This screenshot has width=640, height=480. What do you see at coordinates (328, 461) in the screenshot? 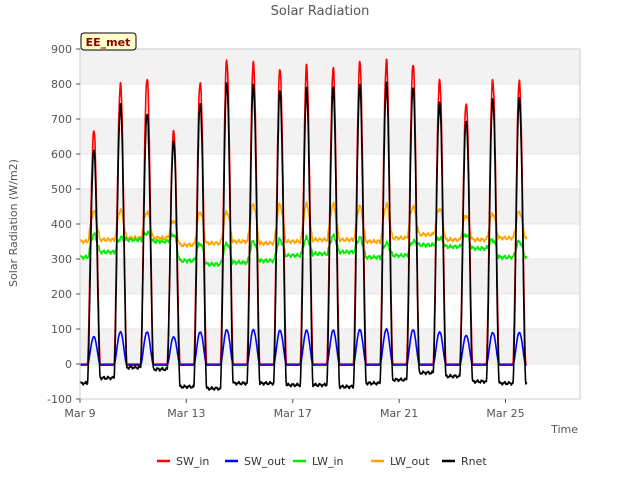
I see `legend-label-lw_in: LW_in` at bounding box center [328, 461].